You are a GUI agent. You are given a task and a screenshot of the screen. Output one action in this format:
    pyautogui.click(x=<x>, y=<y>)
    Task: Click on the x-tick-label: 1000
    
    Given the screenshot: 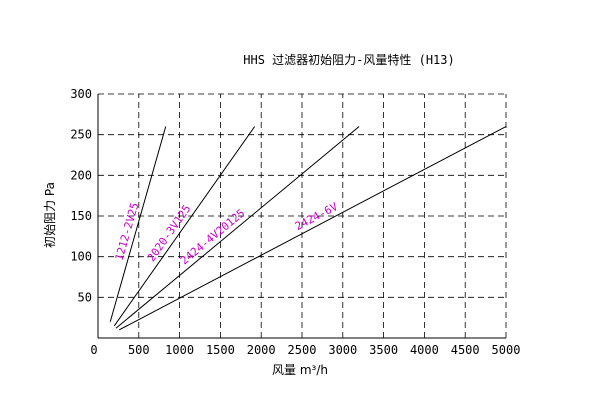 What is the action you would take?
    pyautogui.click(x=179, y=350)
    